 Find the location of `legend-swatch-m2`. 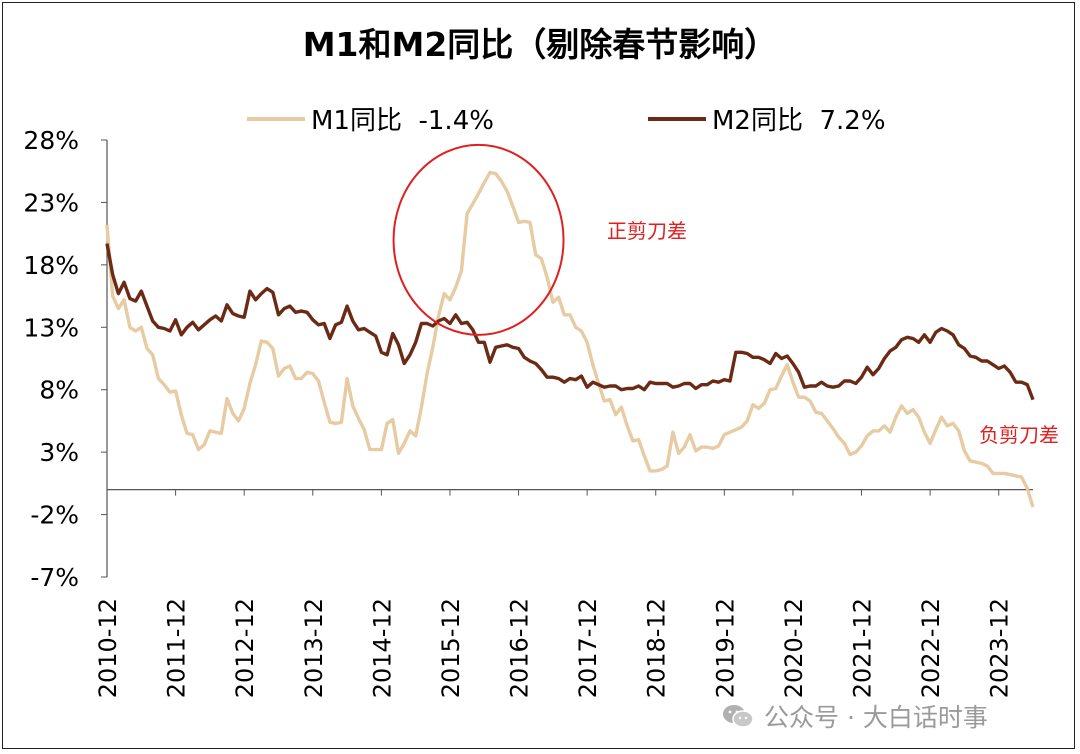

legend-swatch-m2 is located at coordinates (677, 118).